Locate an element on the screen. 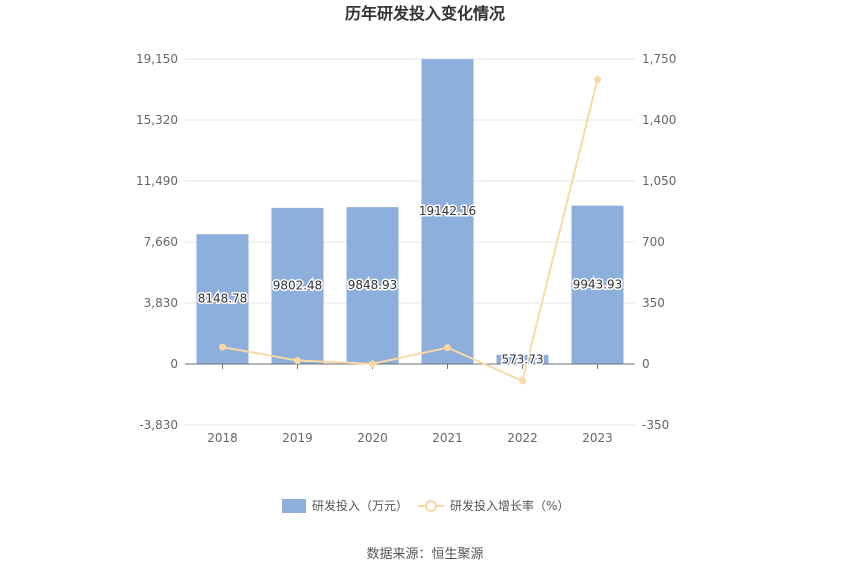  right-tick-label: 1,050 is located at coordinates (659, 181).